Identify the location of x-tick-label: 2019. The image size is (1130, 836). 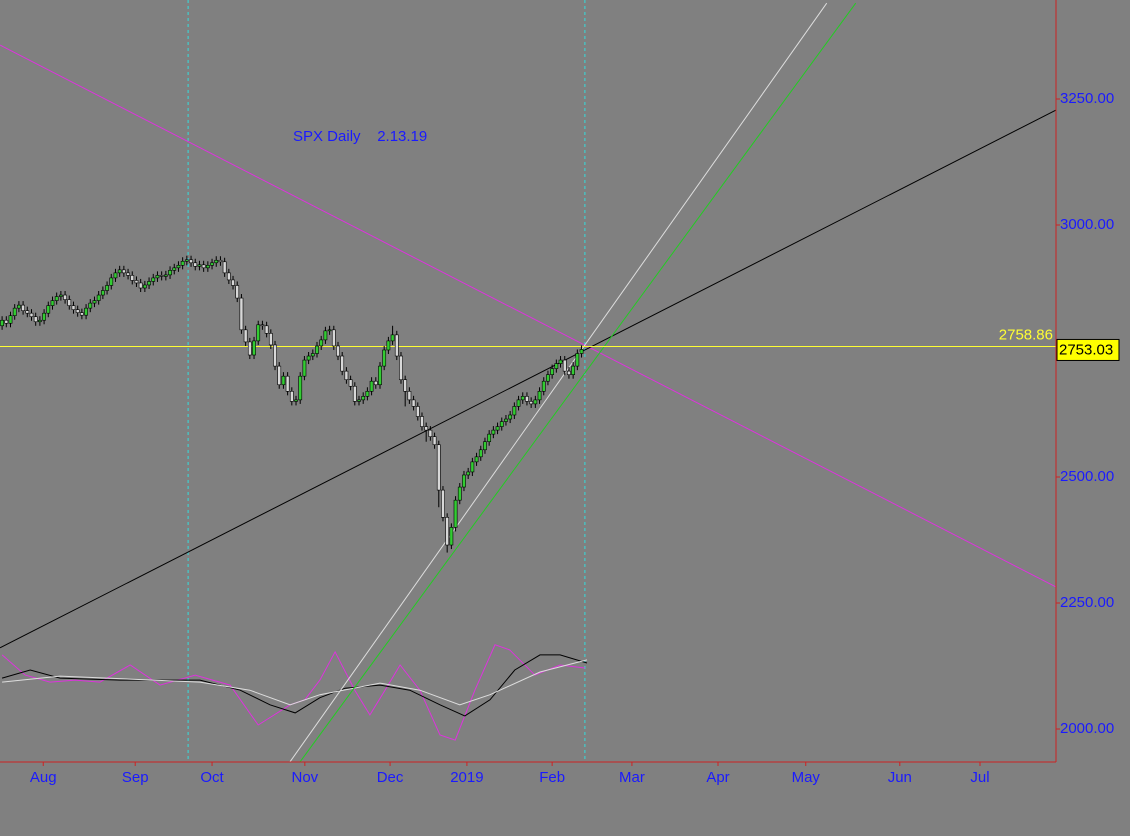
(466, 777).